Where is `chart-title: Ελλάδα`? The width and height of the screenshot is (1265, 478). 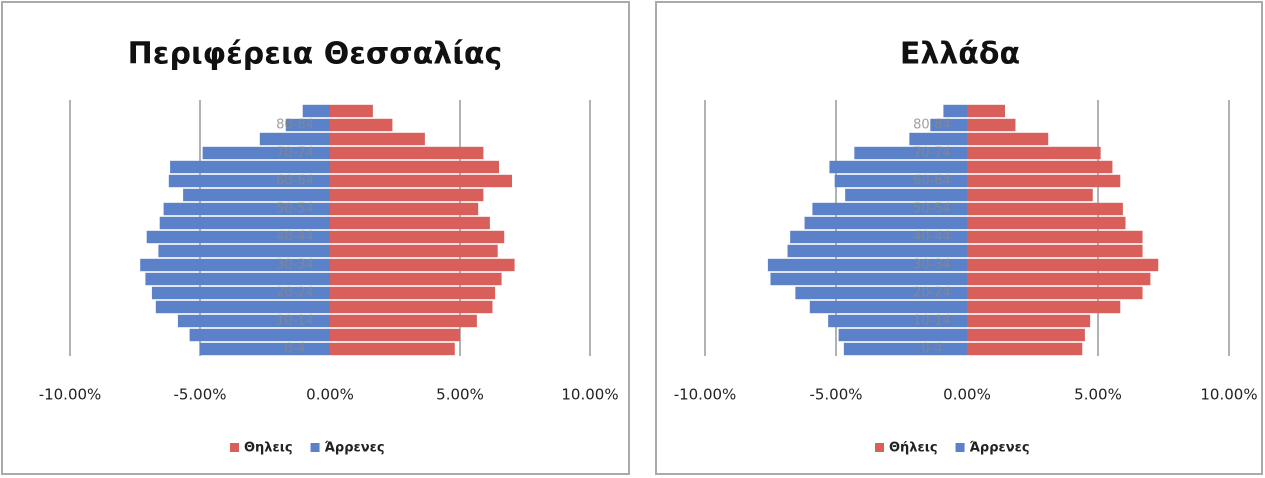 chart-title: Ελλάδα is located at coordinates (960, 54).